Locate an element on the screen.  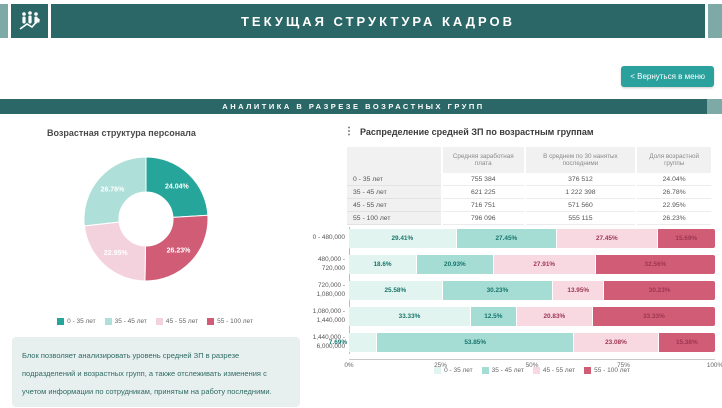
bar-segment: 12.5% is located at coordinates (493, 316).